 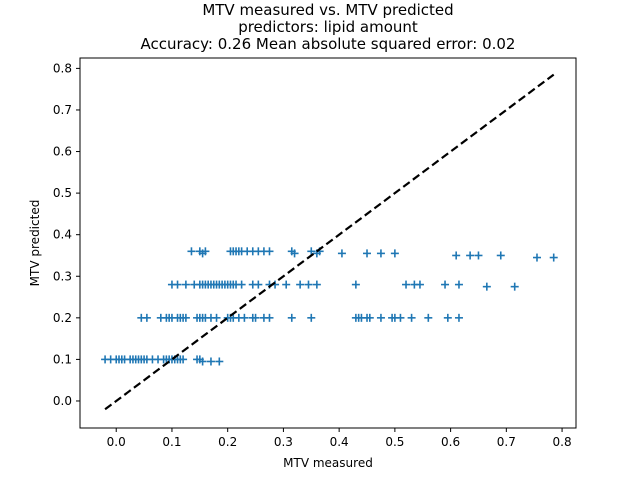 I want to click on y-axis-ticks: 0.0 0.1 0.2 0.3 0.4 0.5 0.6 0.7 0.8, so click(x=66, y=234).